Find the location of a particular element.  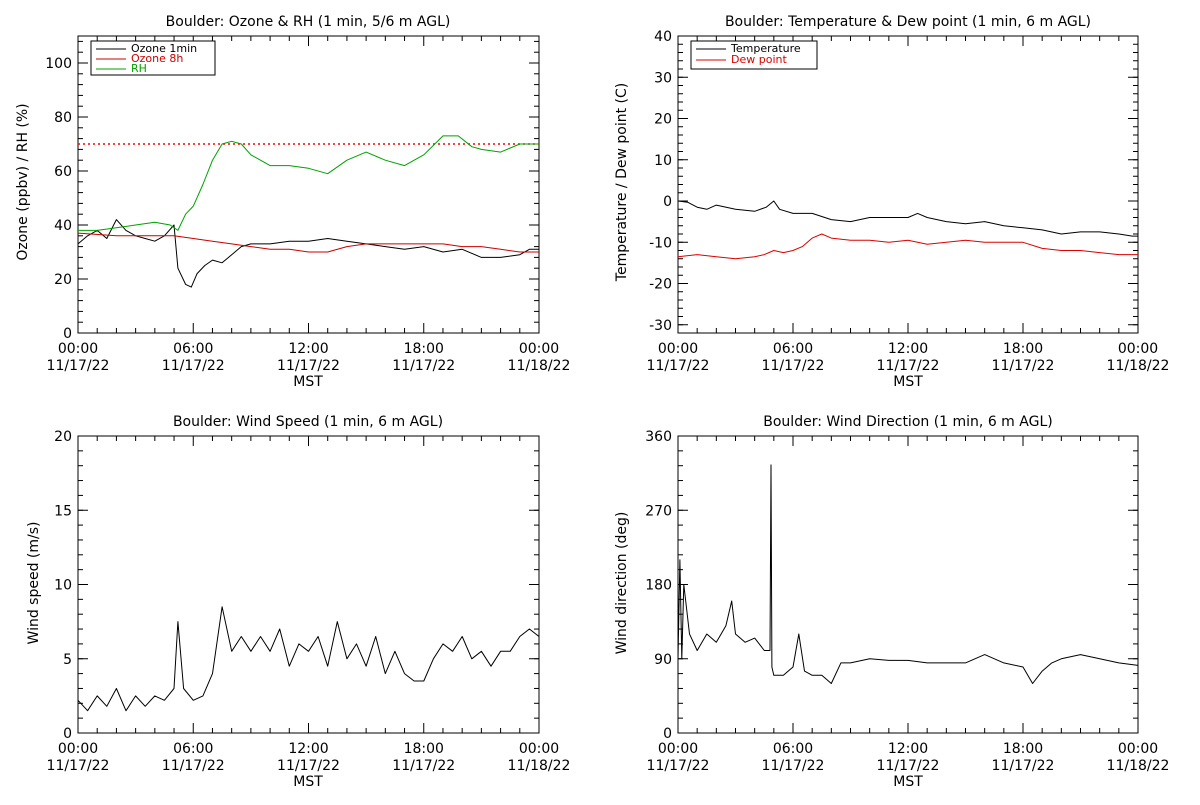

y-tick-label: -10 is located at coordinates (660, 243).